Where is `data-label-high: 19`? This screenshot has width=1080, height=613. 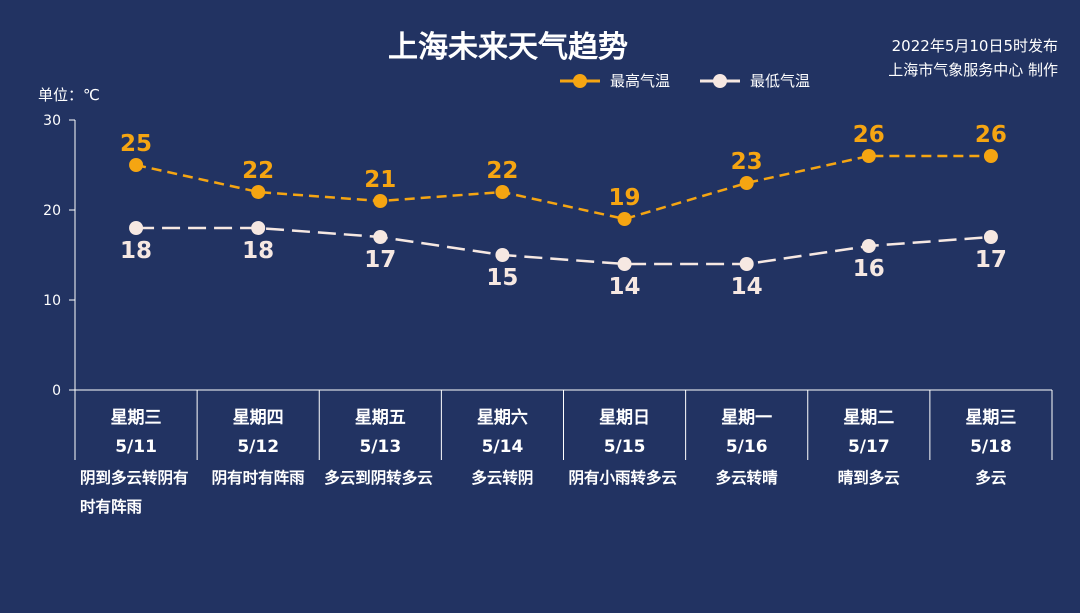
data-label-high: 19 is located at coordinates (625, 198).